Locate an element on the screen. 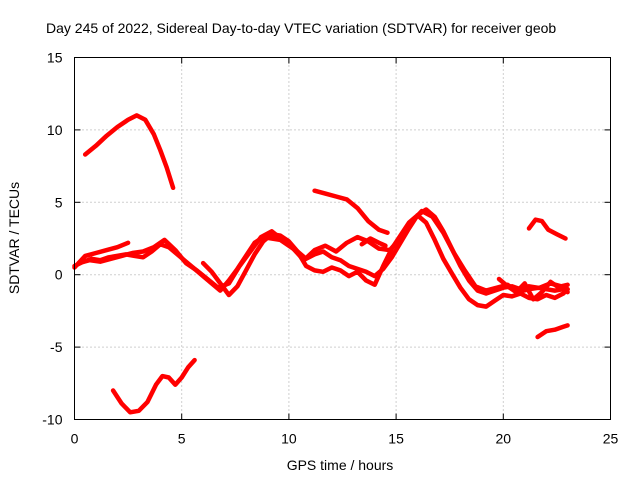 This screenshot has width=640, height=480. series-line-prn-c is located at coordinates (101, 255).